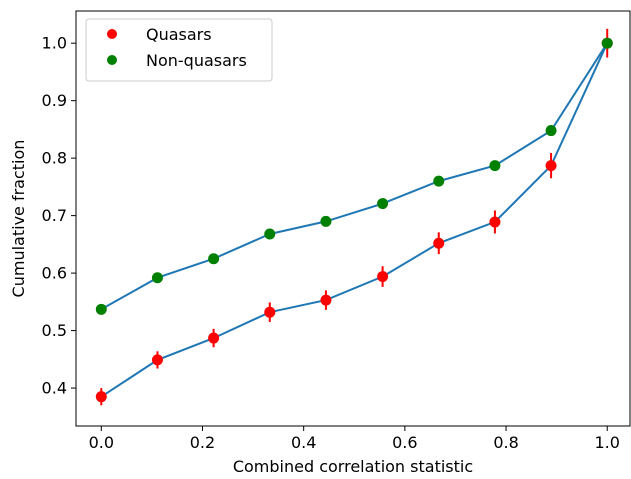  What do you see at coordinates (202, 442) in the screenshot?
I see `x-tick-label: 0.2` at bounding box center [202, 442].